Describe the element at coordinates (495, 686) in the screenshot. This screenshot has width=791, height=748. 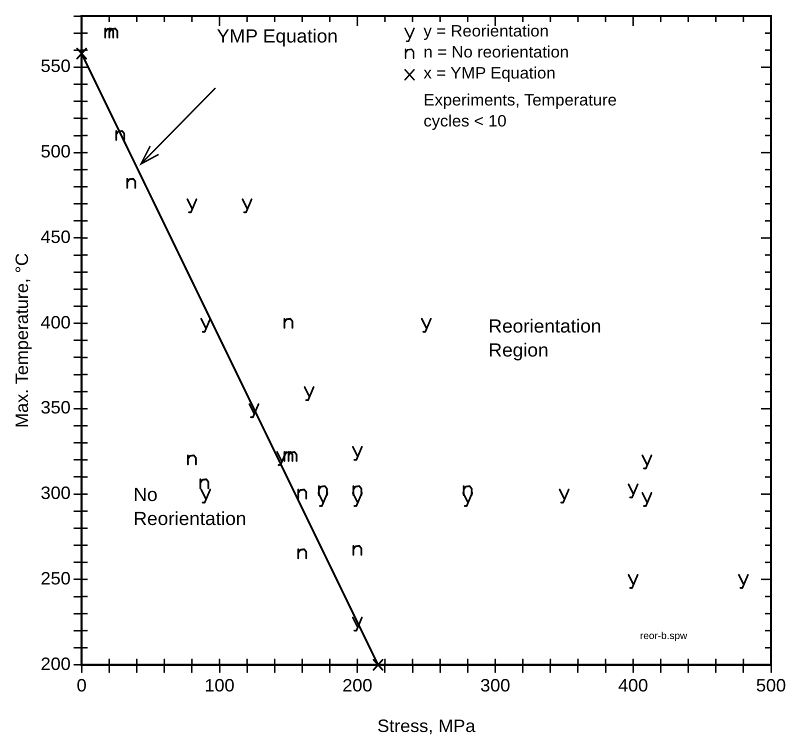
I see `x-tick-label: 300` at that location.